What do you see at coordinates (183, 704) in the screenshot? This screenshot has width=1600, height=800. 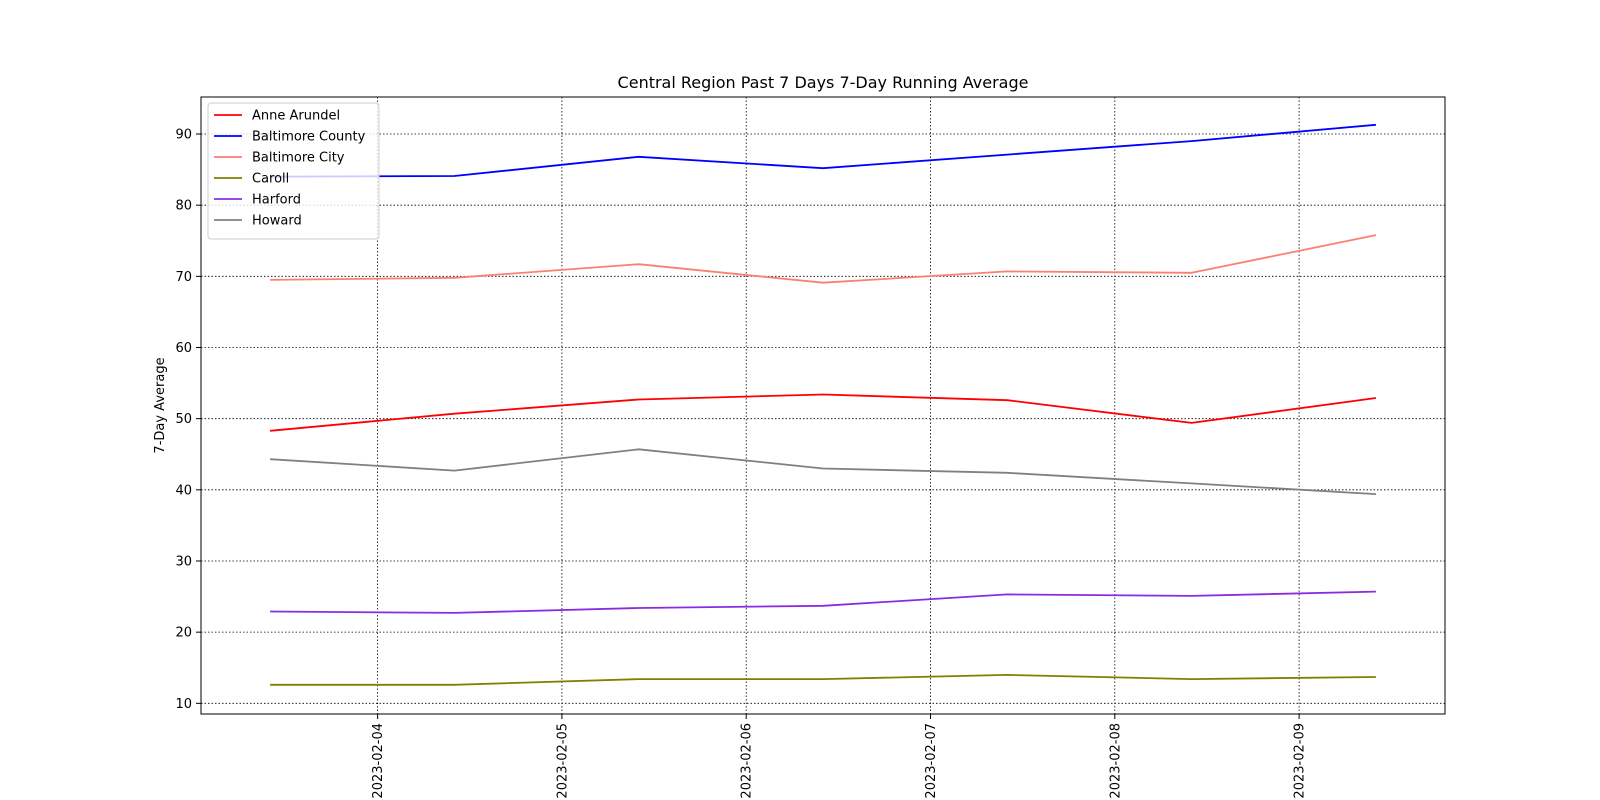 I see `y-tick-label: 10` at bounding box center [183, 704].